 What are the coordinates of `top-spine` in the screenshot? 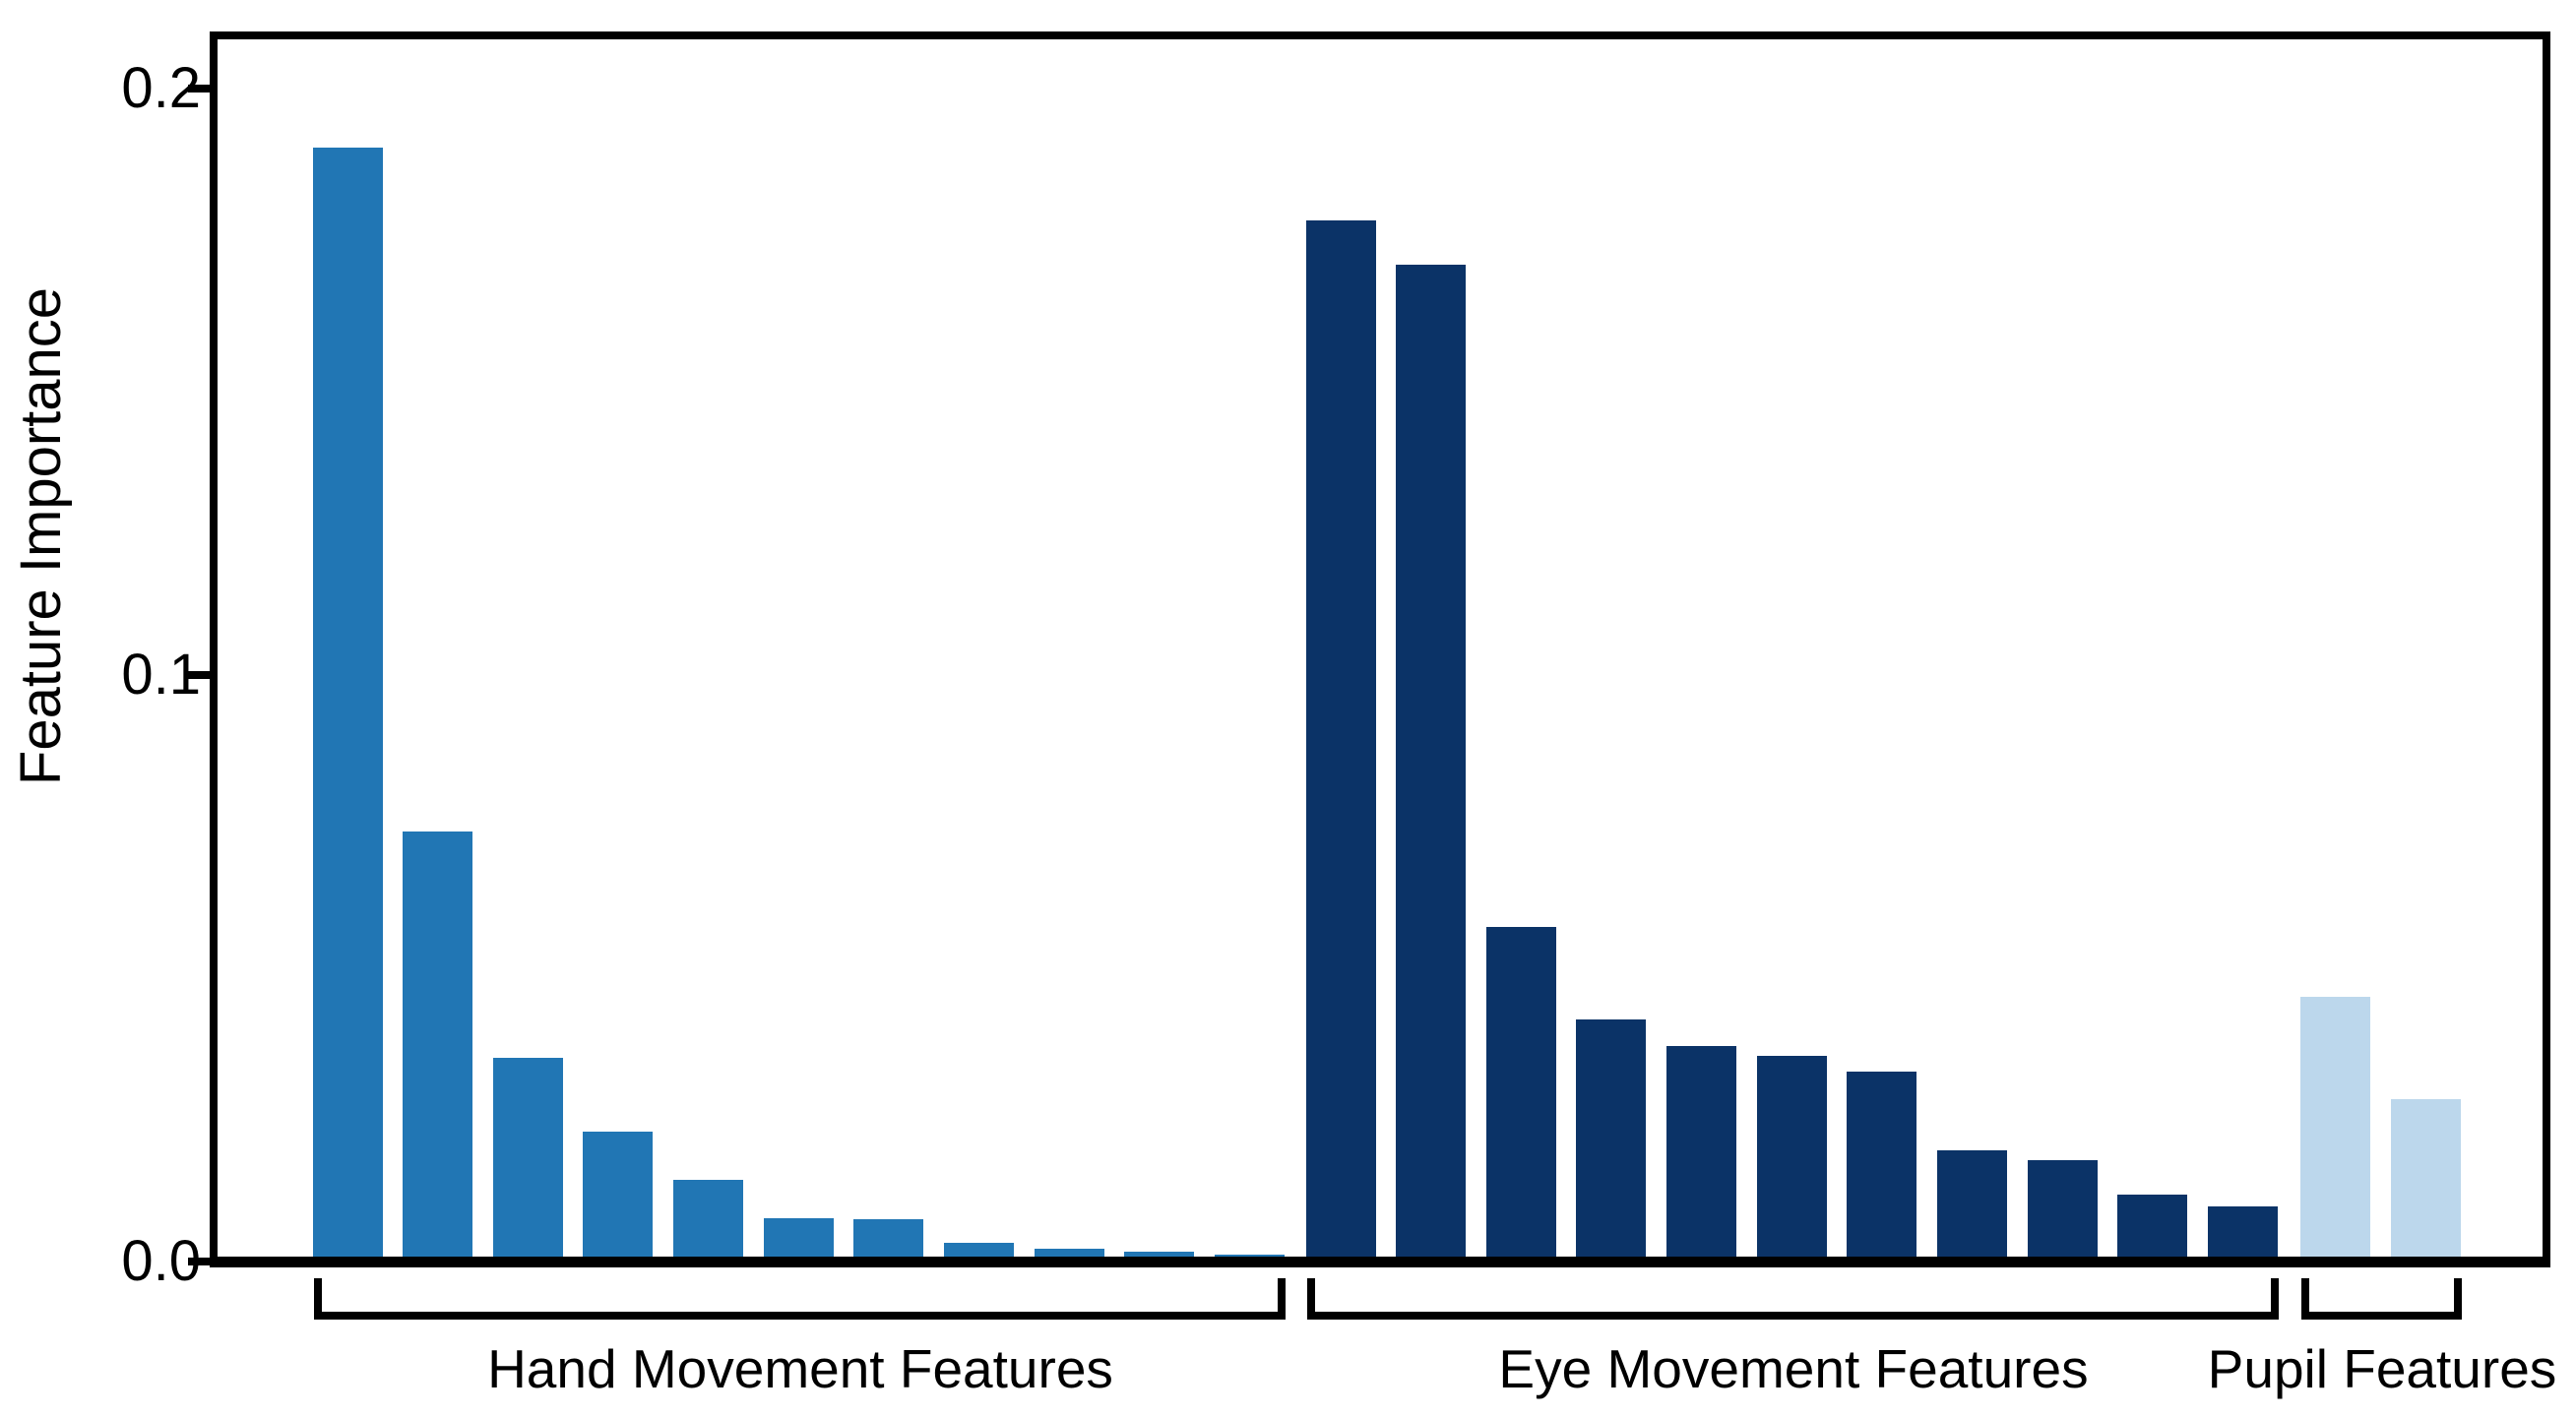 It's located at (1380, 35).